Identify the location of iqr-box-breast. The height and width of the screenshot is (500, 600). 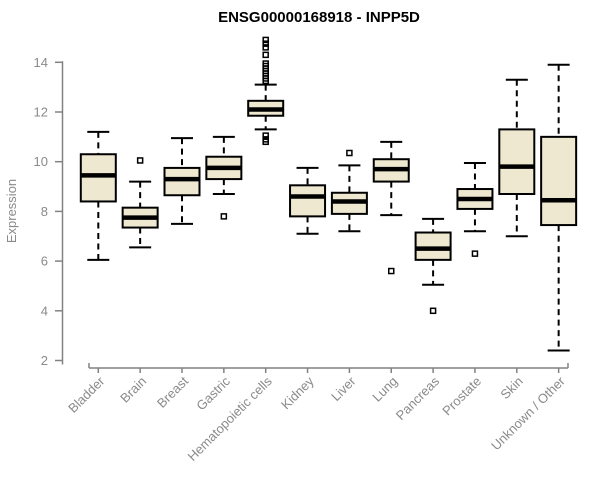
(182, 181).